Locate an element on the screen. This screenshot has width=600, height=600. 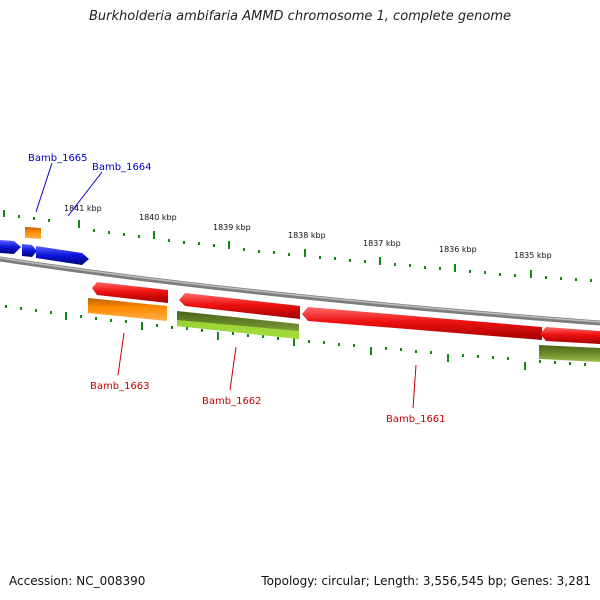
scale-label: 1836 kbp is located at coordinates (458, 249).